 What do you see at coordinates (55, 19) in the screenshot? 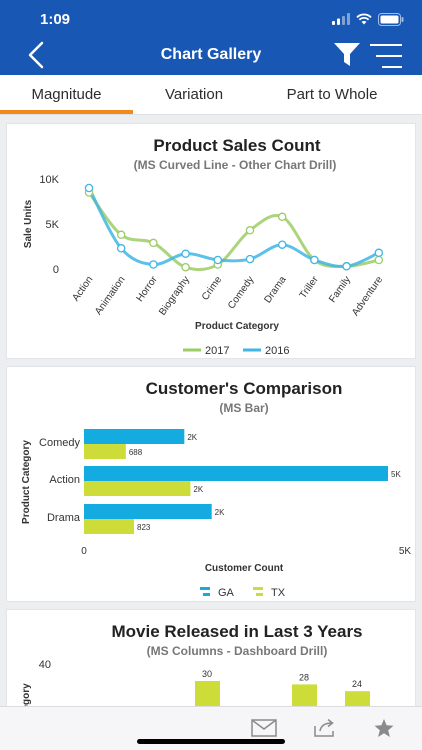
I see `status-time: 1:09` at bounding box center [55, 19].